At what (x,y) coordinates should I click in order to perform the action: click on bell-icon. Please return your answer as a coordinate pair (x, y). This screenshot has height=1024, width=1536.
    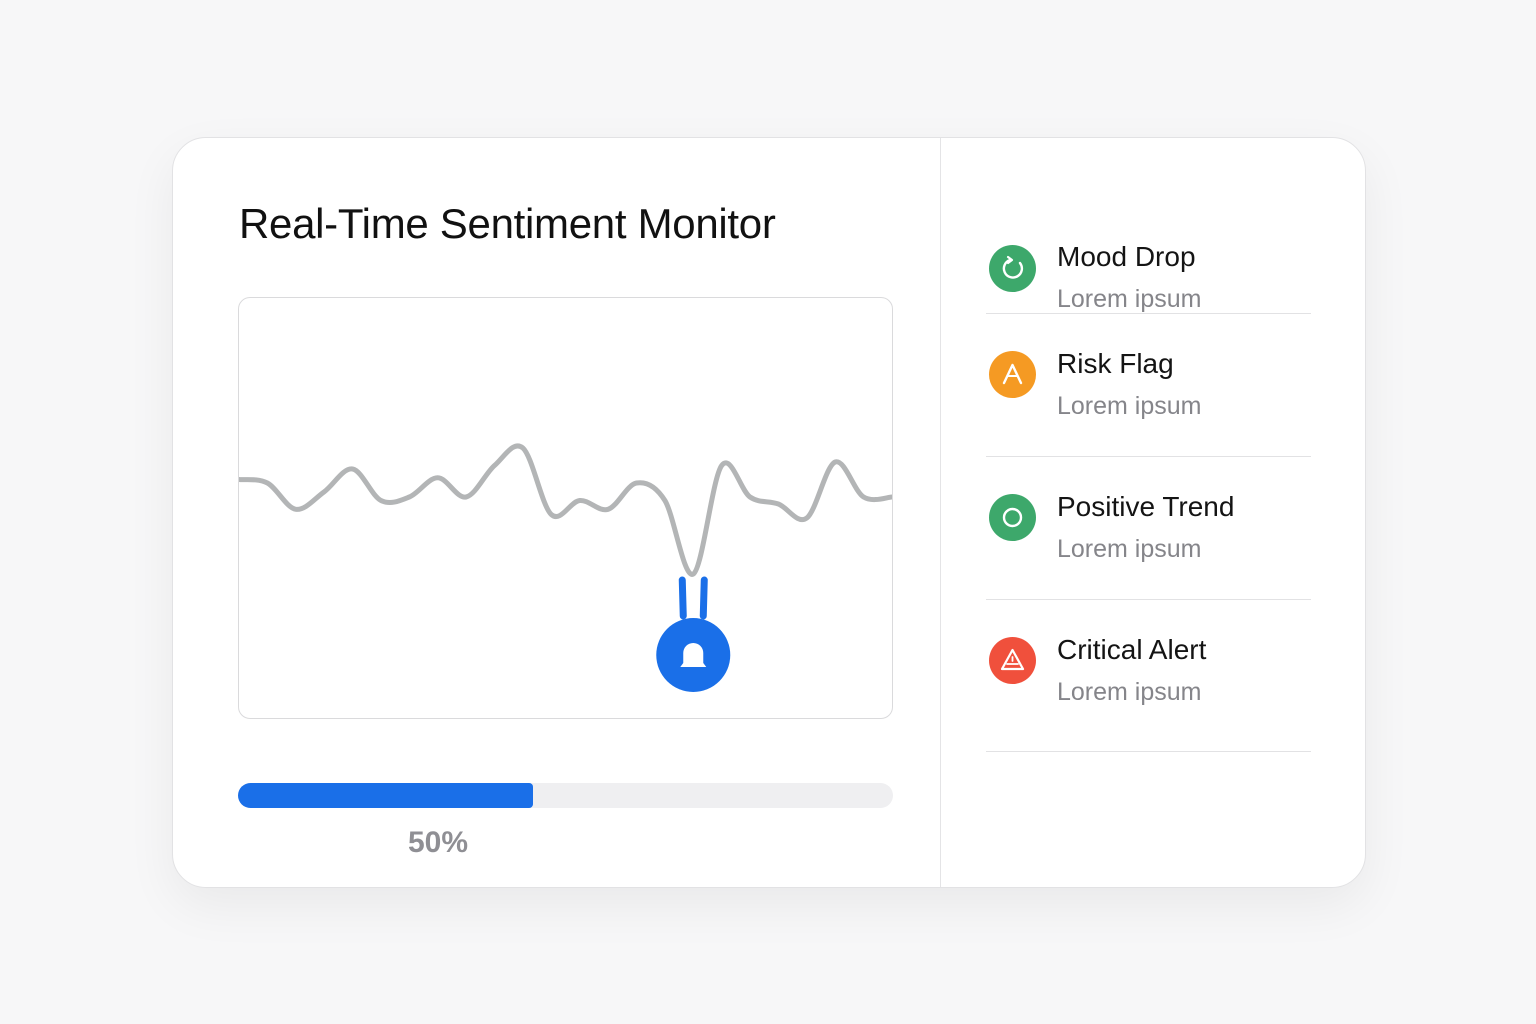
    Looking at the image, I should click on (693, 655).